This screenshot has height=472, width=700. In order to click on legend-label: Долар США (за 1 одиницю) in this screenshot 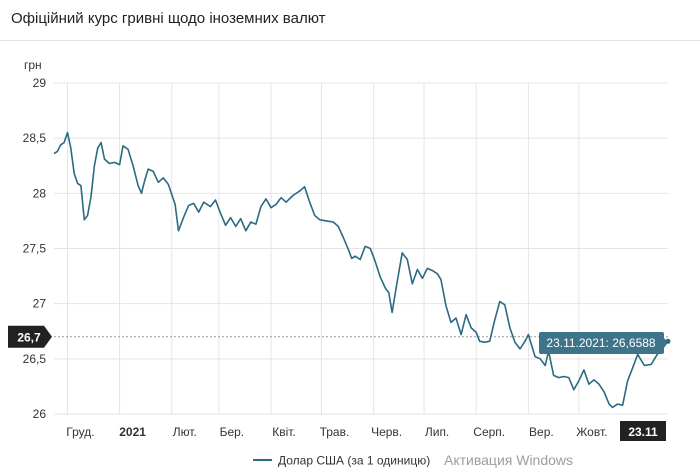, I will do `click(354, 461)`.